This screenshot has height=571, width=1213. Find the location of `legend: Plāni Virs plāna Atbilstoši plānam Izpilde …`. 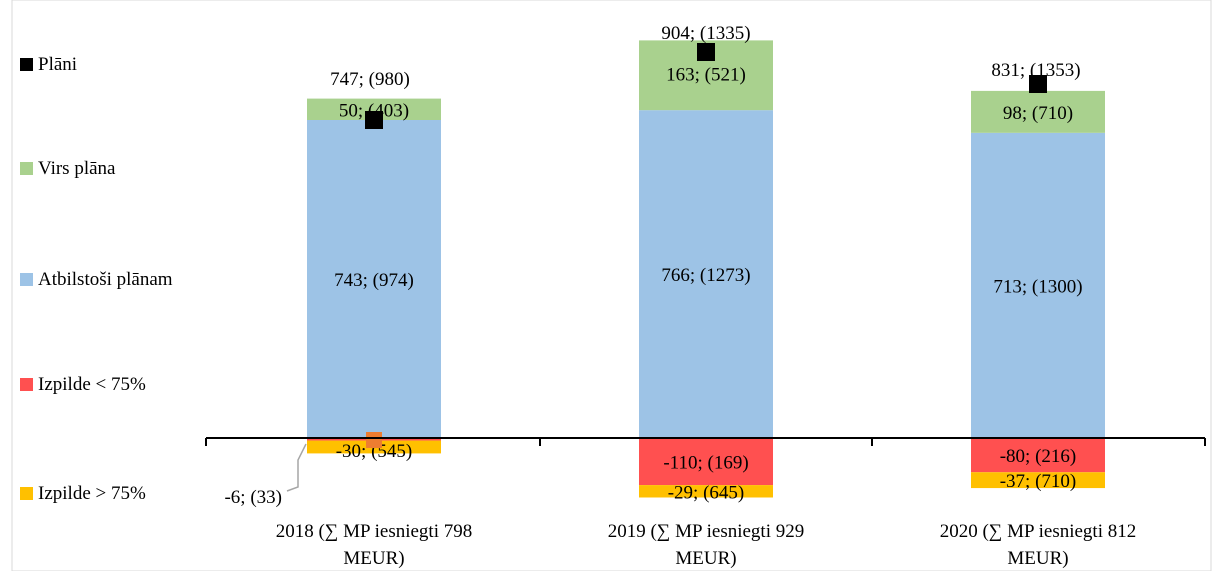

legend: Plāni Virs plāna Atbilstoši plānam Izpilde … is located at coordinates (96, 279).